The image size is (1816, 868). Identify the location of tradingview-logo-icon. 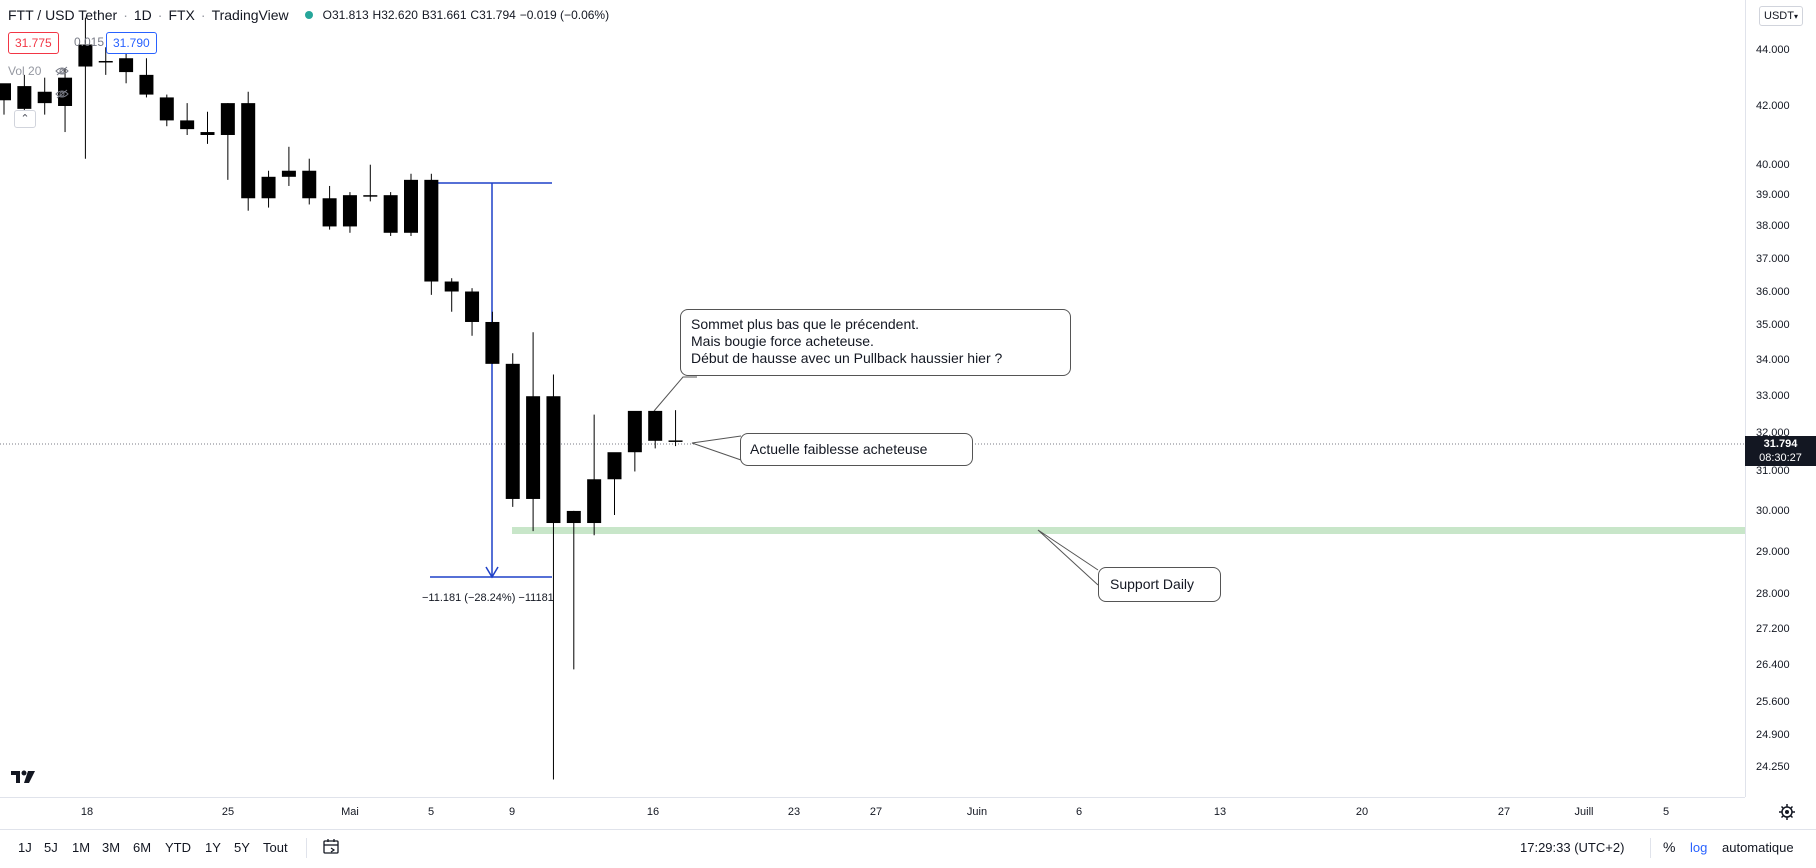
(23, 777).